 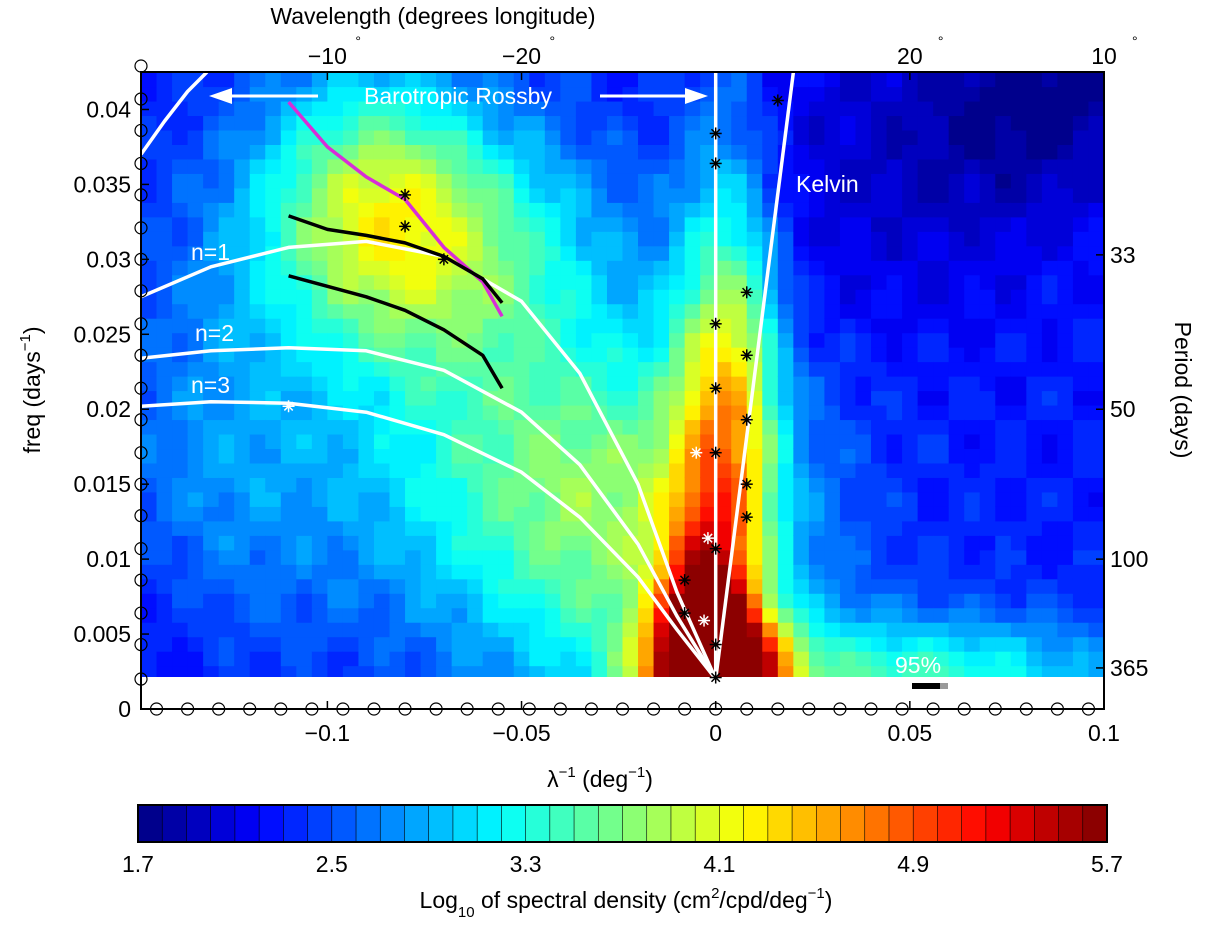 I want to click on y-tick-label: 0.02, so click(x=108, y=409).